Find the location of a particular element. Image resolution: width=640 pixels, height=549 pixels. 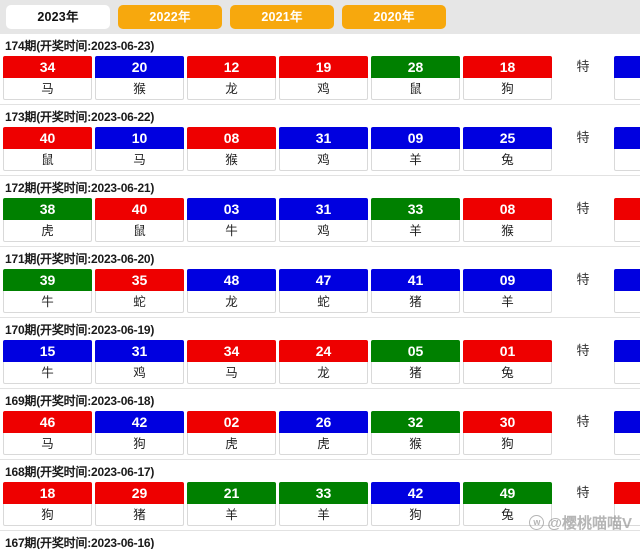

ball-zodiac: 龙 is located at coordinates (323, 373).